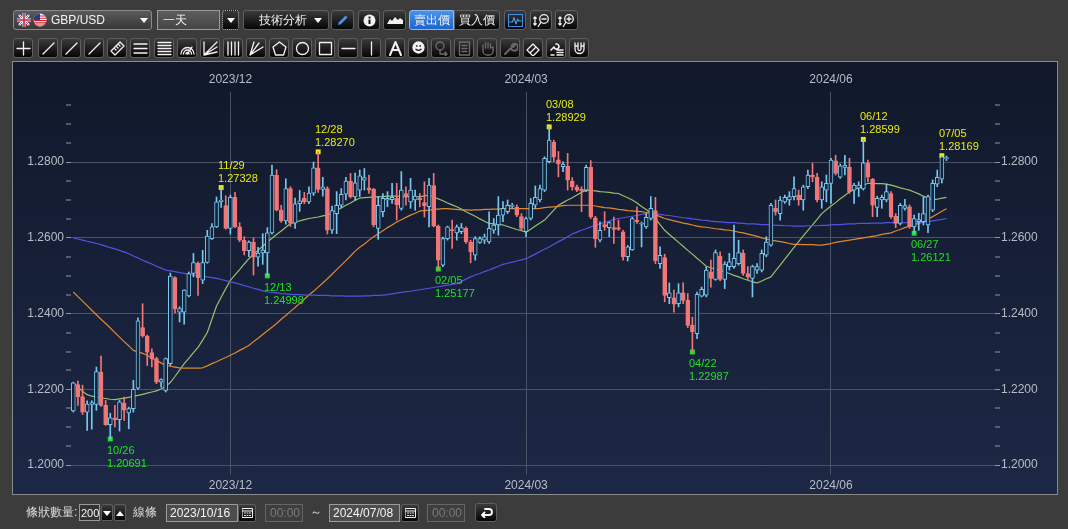 The width and height of the screenshot is (1068, 529). What do you see at coordinates (46, 464) in the screenshot?
I see `y-tick-label: 1.2000` at bounding box center [46, 464].